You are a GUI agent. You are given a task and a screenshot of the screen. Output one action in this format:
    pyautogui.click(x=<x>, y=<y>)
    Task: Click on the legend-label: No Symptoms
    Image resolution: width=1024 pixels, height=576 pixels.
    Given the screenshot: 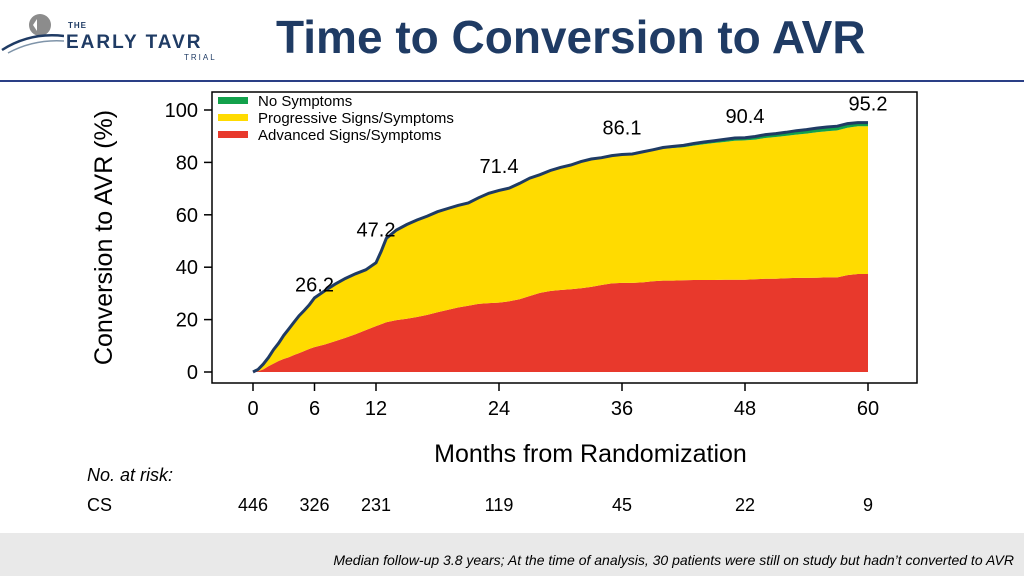 What is the action you would take?
    pyautogui.click(x=305, y=101)
    